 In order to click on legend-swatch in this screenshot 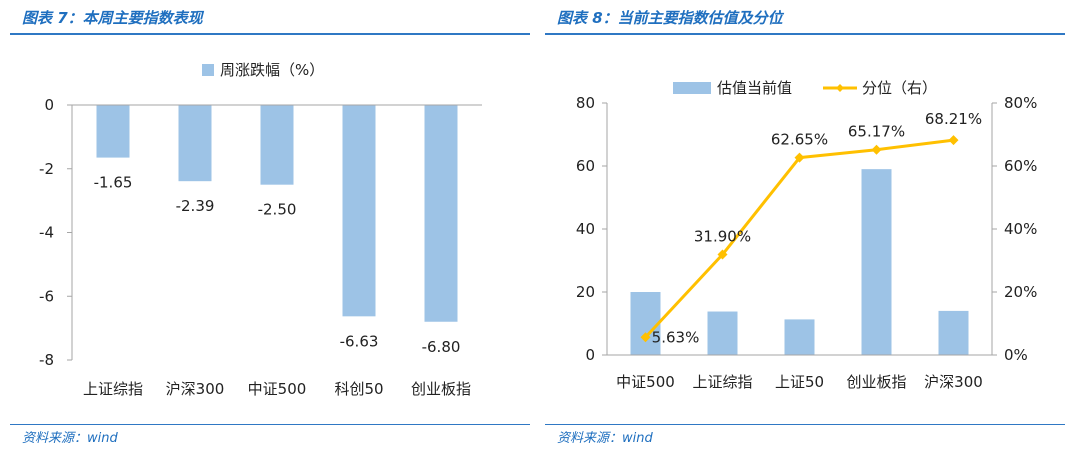, I will do `click(208, 70)`.